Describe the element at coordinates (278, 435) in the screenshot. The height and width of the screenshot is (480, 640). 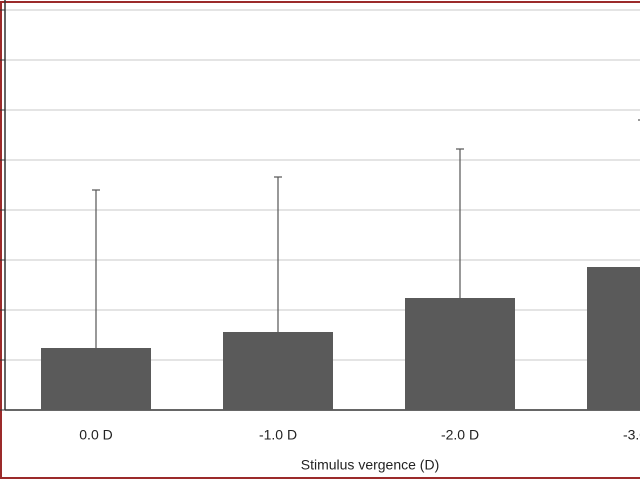
I see `x-tick-label: -1.0 D` at that location.